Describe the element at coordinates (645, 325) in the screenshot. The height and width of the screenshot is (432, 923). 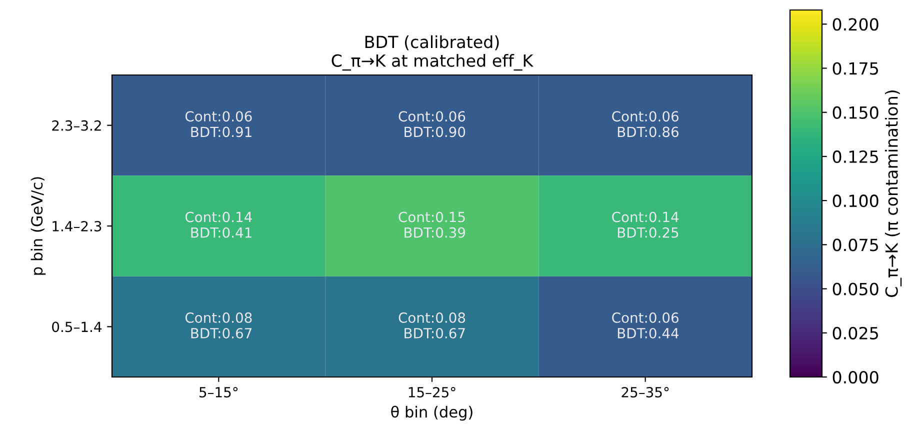
I see `data-label: Cont:0.06 BDT:0.44` at that location.